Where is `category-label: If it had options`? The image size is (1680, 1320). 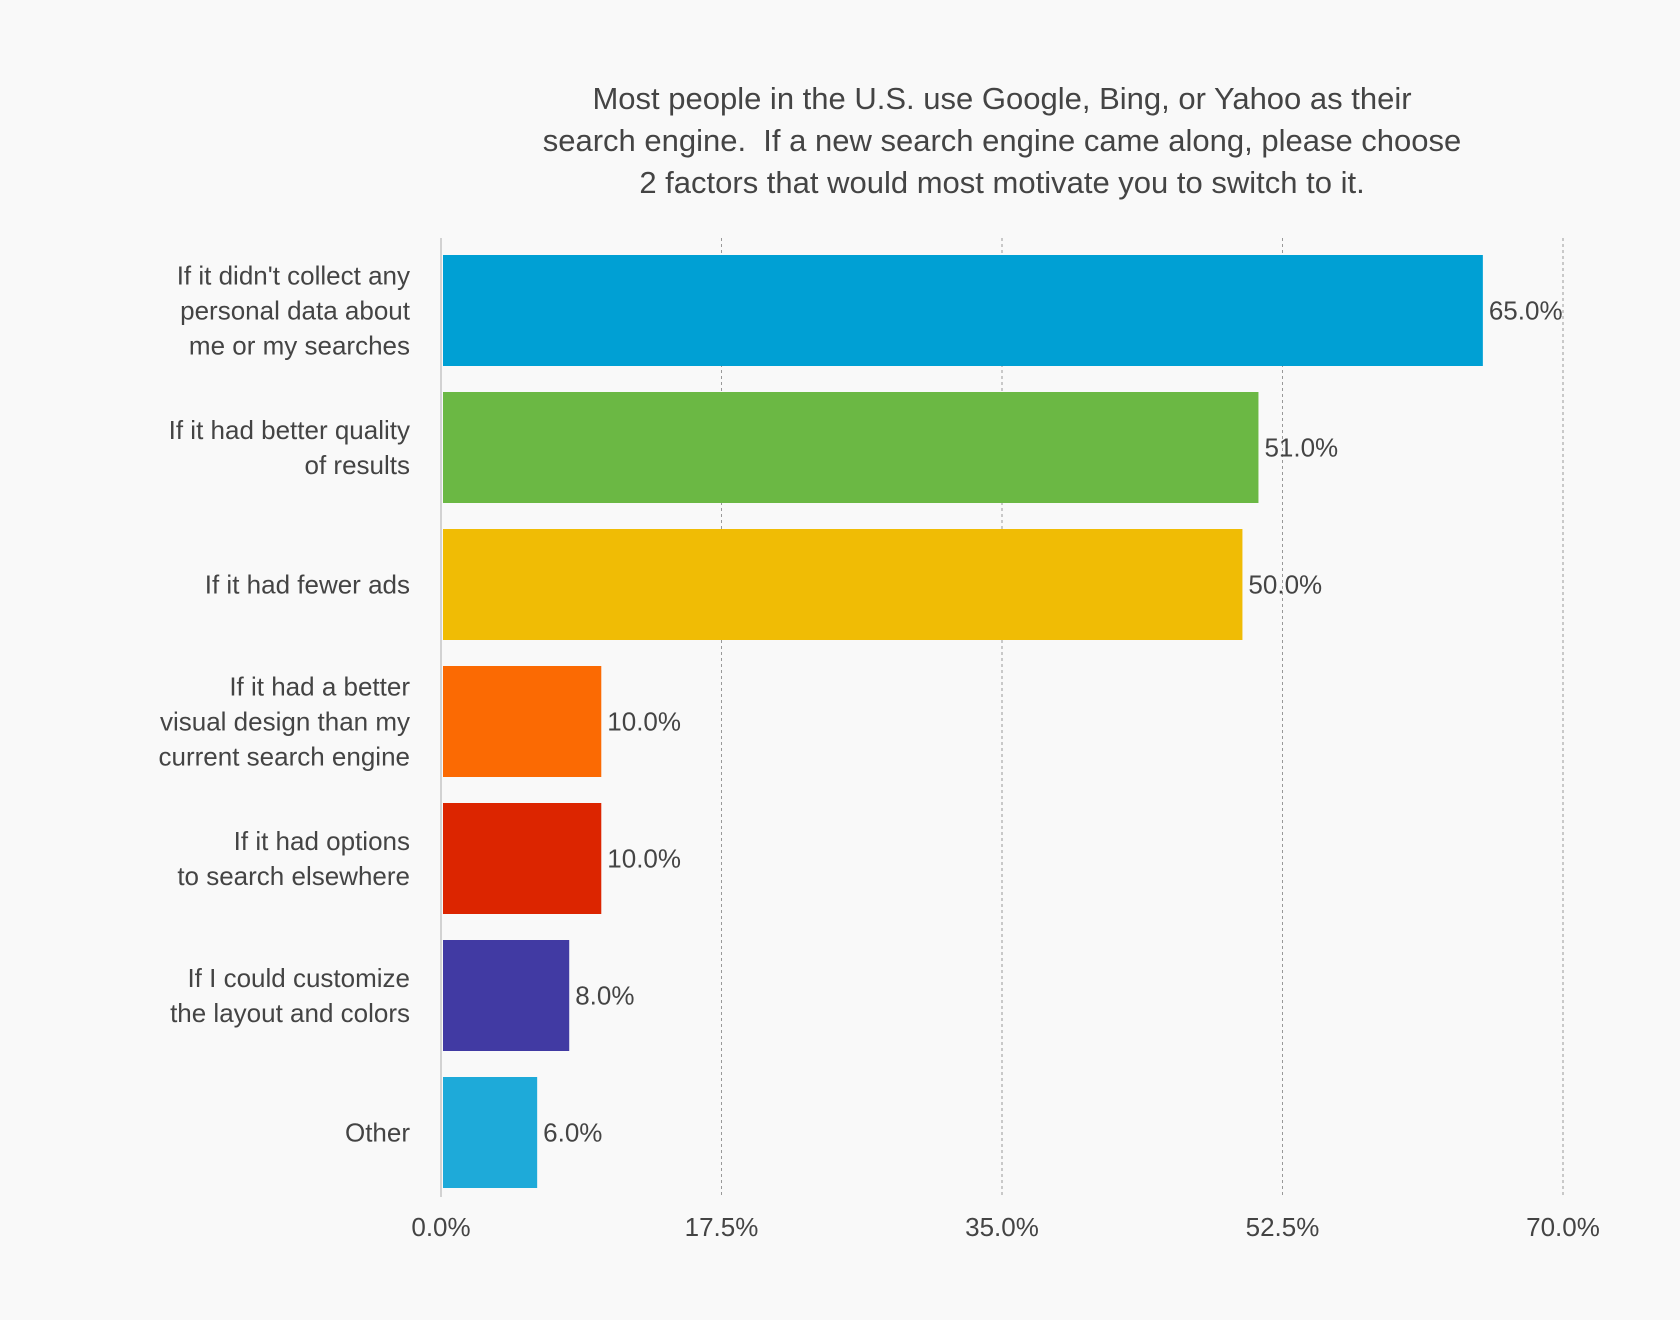 category-label: If it had options is located at coordinates (322, 841).